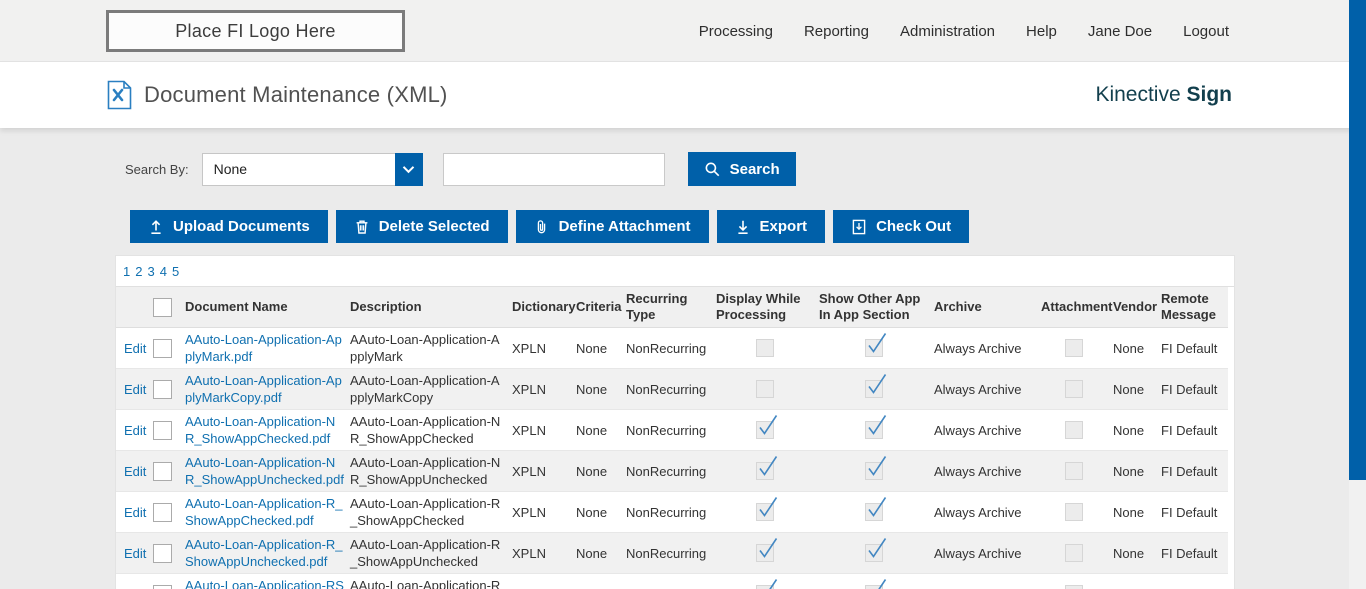 The width and height of the screenshot is (1366, 589). Describe the element at coordinates (263, 348) in the screenshot. I see `document-name-link: AAuto-Loan-Application-ApplyMark.pdf` at that location.